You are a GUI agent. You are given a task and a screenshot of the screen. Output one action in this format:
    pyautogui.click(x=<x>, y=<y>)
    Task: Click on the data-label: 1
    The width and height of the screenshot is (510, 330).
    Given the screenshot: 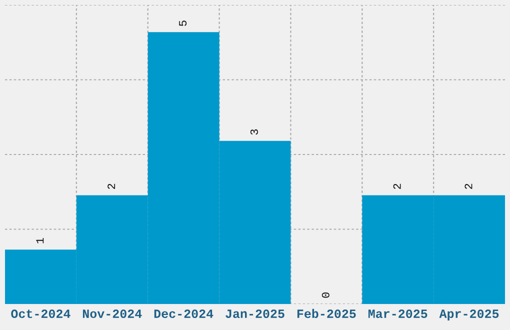 What is the action you would take?
    pyautogui.click(x=40, y=241)
    